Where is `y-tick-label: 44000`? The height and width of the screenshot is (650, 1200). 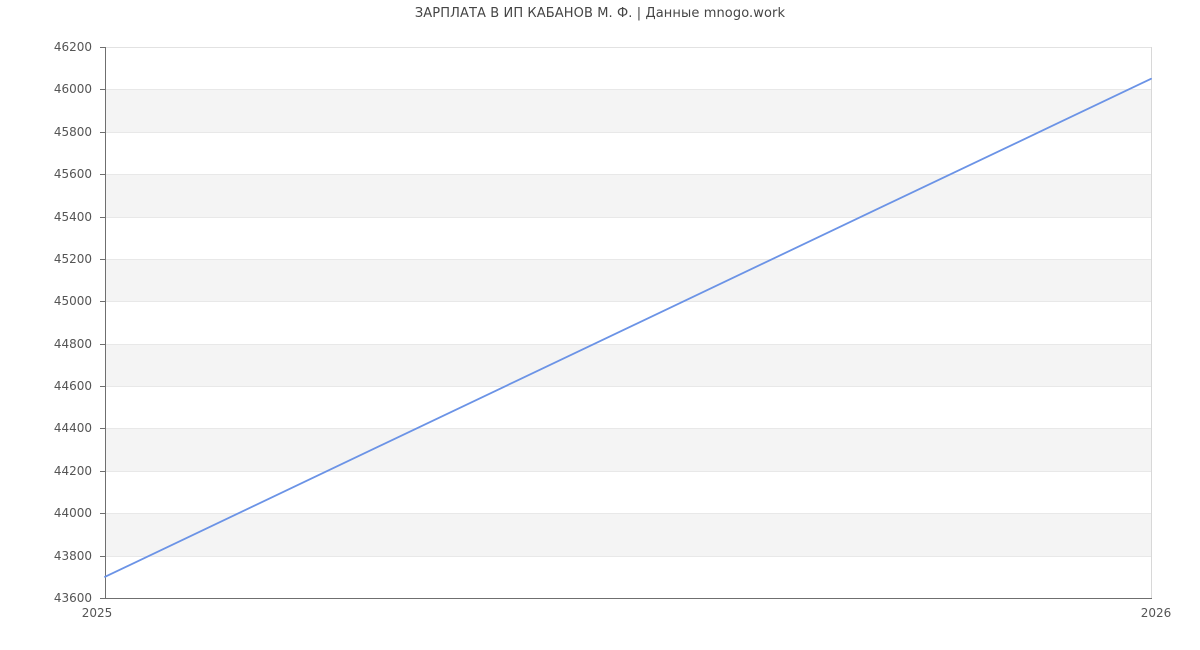 y-tick-label: 44000 is located at coordinates (72, 513).